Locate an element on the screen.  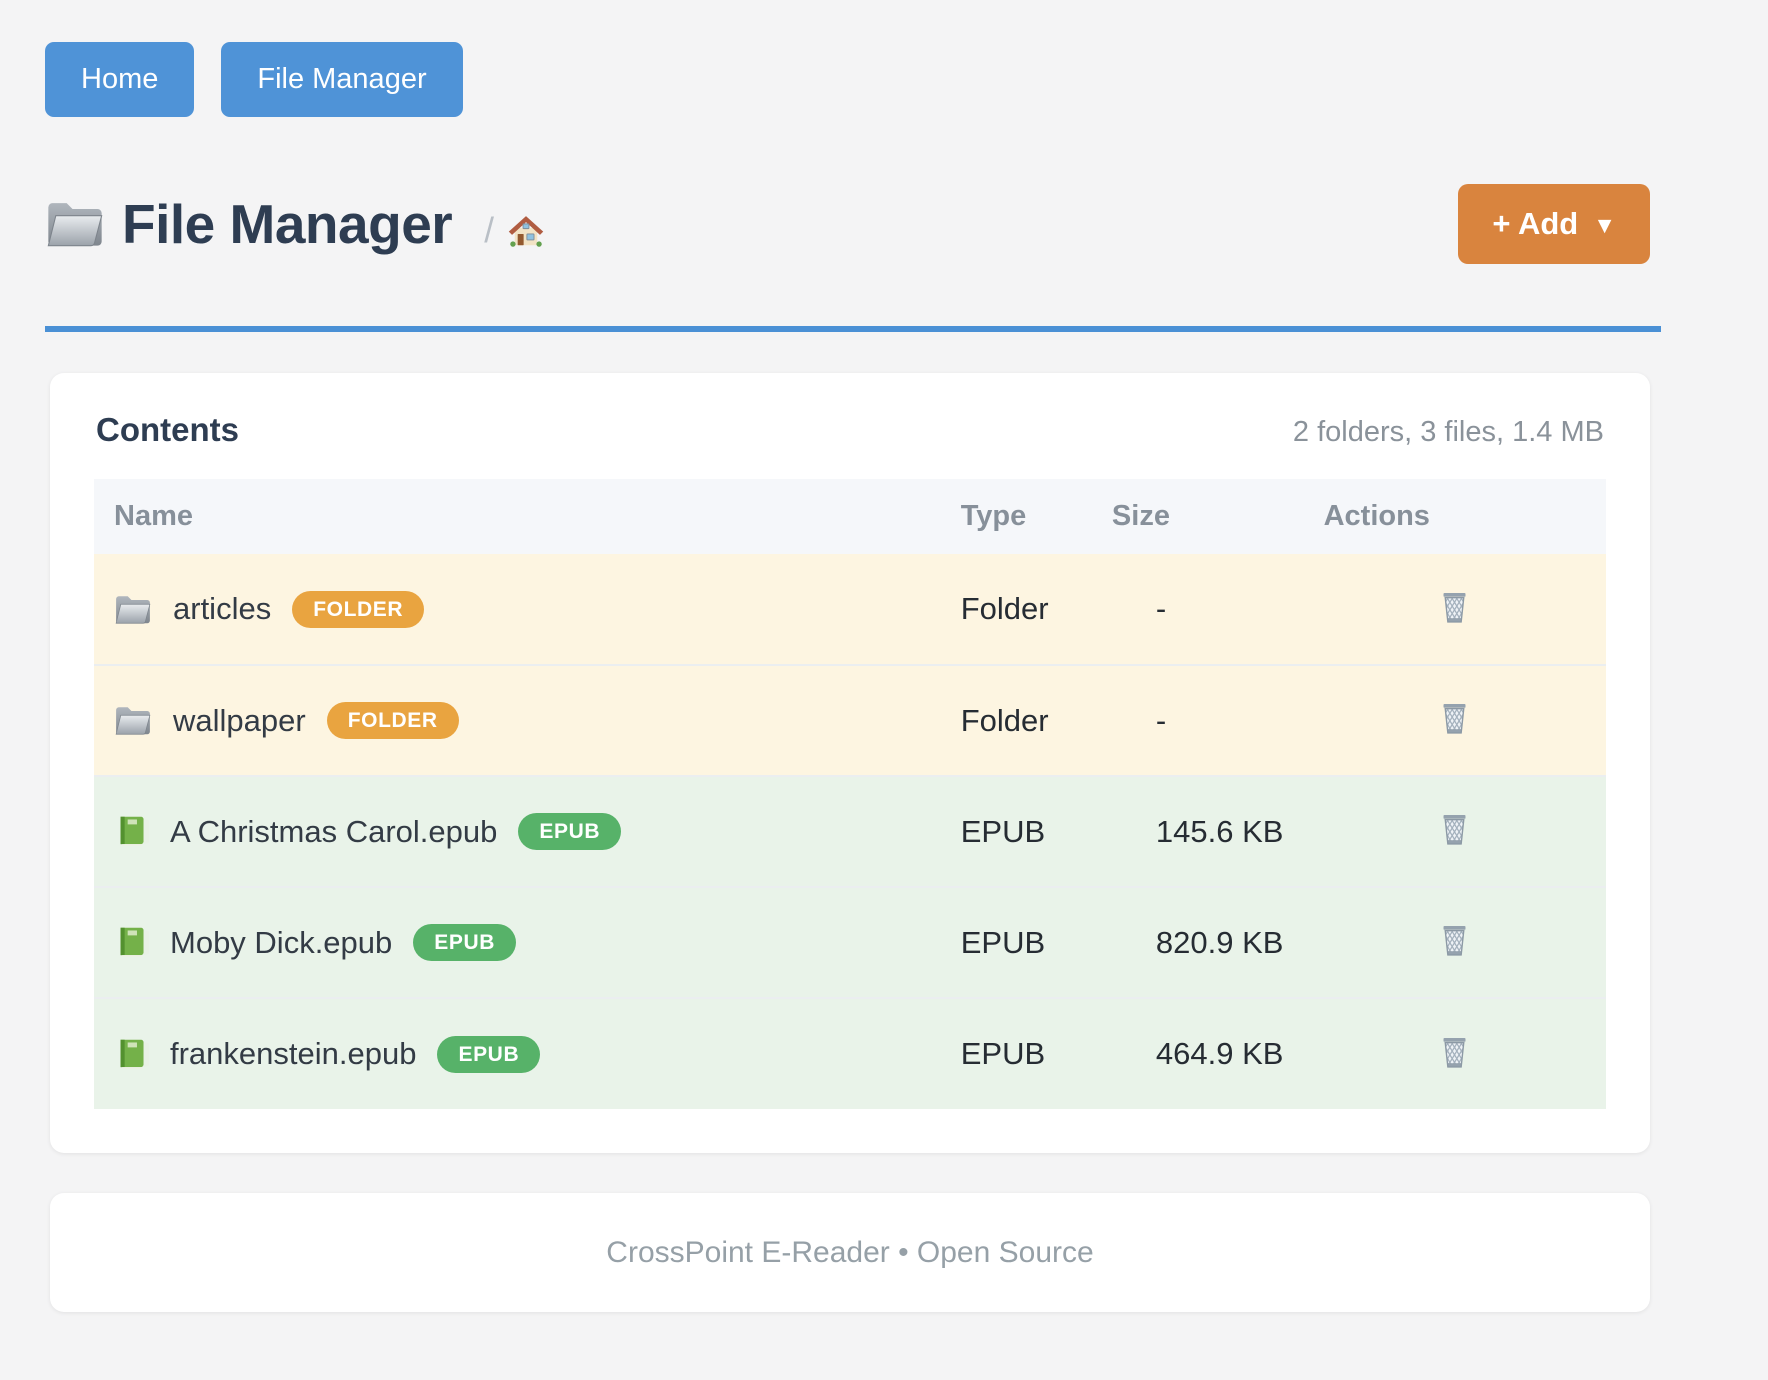
home-icon is located at coordinates (526, 231).